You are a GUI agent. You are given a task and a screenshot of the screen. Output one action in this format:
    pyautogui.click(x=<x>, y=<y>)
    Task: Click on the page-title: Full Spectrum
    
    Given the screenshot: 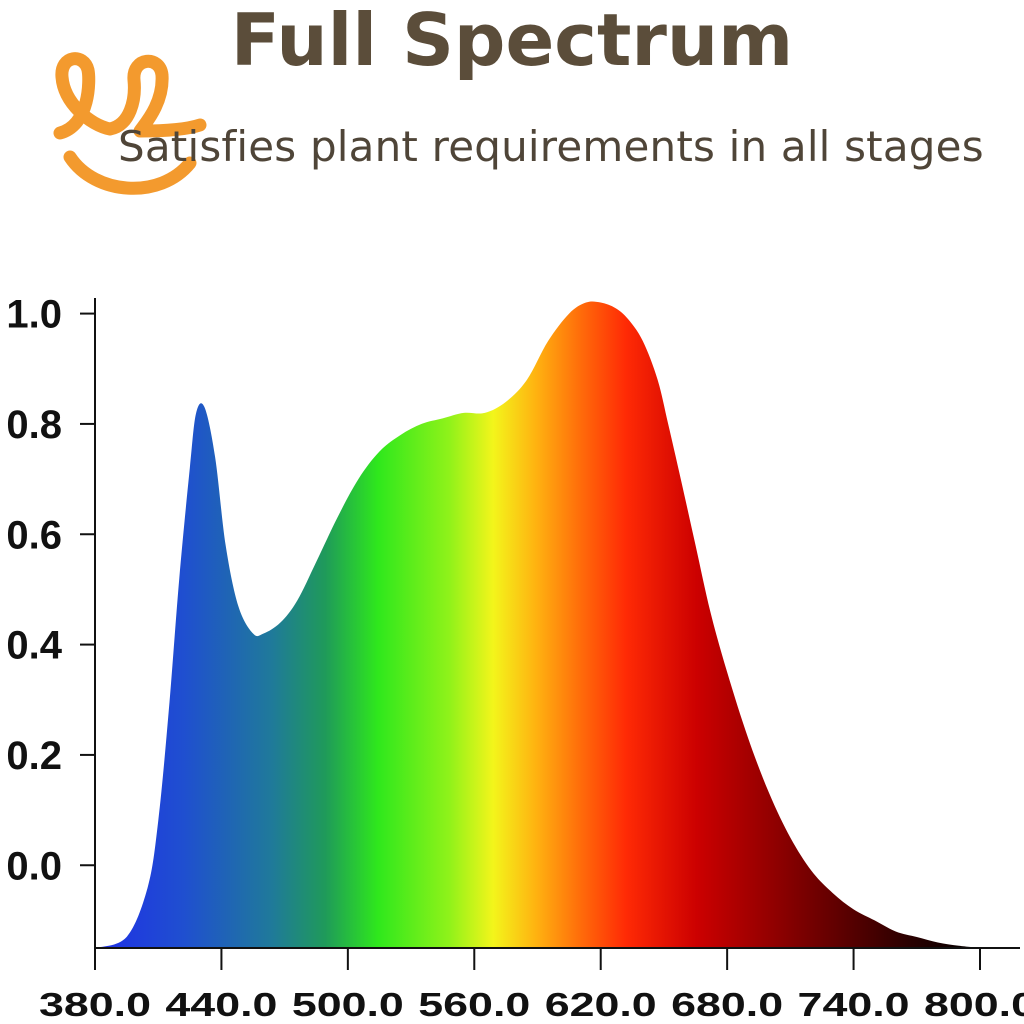 What is the action you would take?
    pyautogui.click(x=512, y=41)
    